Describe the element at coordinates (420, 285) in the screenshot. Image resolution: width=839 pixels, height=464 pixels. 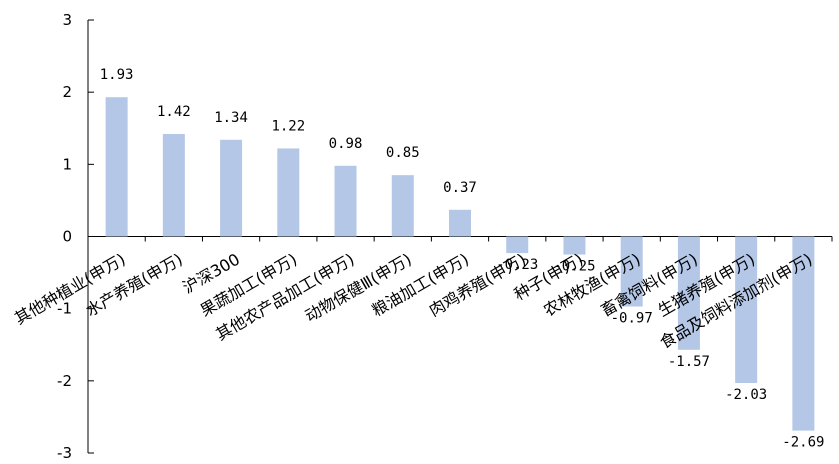
I see `category-label: 粮油加工(申万)` at that location.